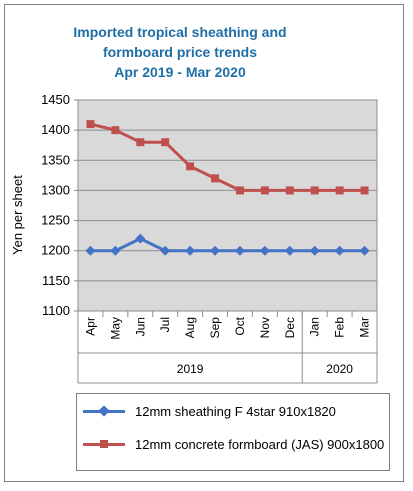  Describe the element at coordinates (59, 205) in the screenshot. I see `y-axis-ticks: 1100 1150 1200 1250 1300 1350 1400 1450` at that location.